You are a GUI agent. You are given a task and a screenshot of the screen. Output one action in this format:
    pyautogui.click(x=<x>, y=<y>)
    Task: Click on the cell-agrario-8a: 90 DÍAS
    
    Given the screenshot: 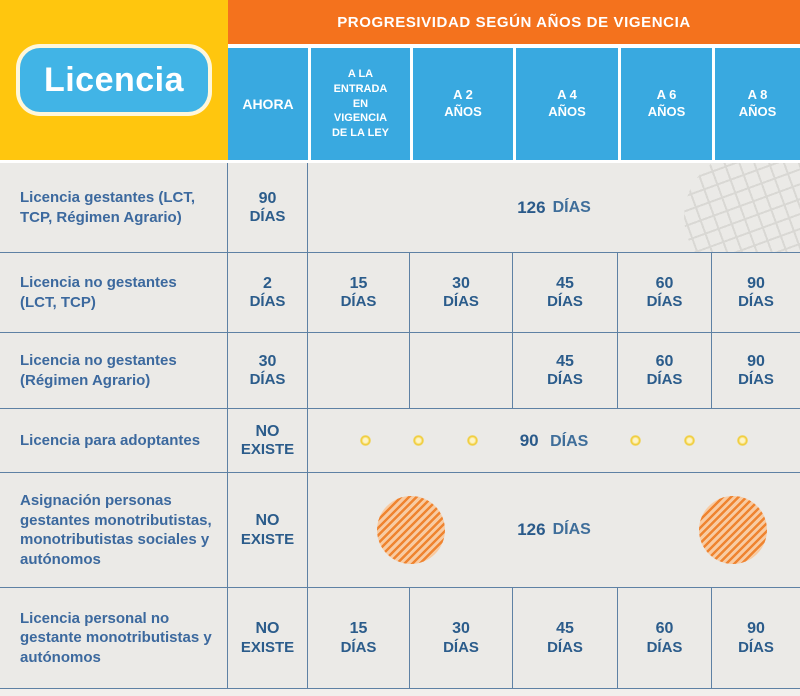 What is the action you would take?
    pyautogui.click(x=756, y=371)
    